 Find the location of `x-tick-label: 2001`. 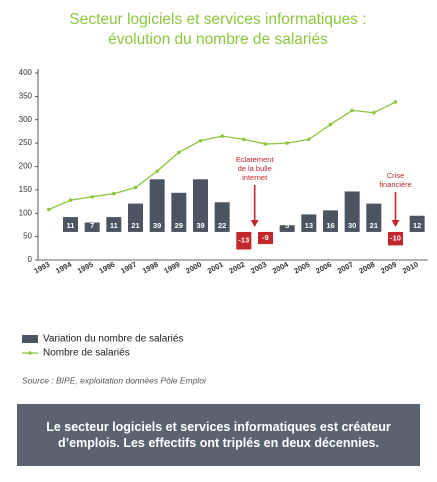

x-tick-label: 2001 is located at coordinates (215, 268).